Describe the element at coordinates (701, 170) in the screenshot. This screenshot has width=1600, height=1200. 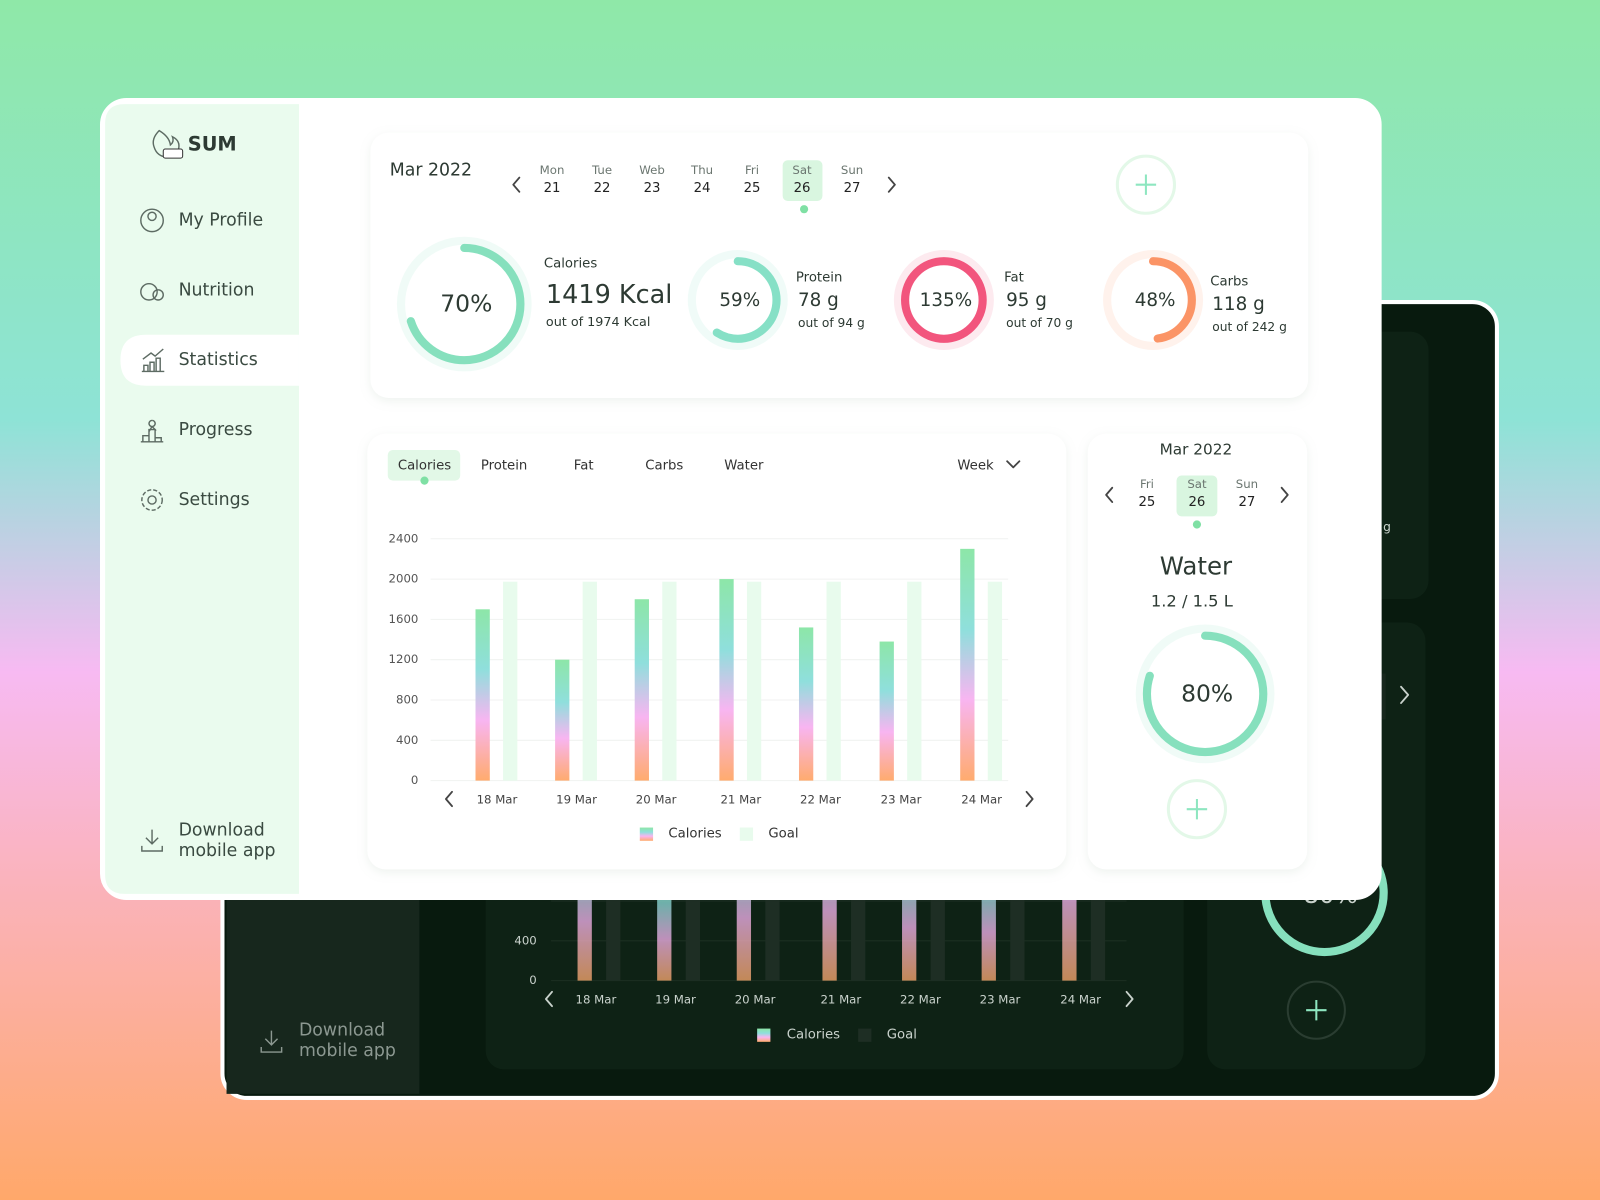
I see `day-name: Thu` at that location.